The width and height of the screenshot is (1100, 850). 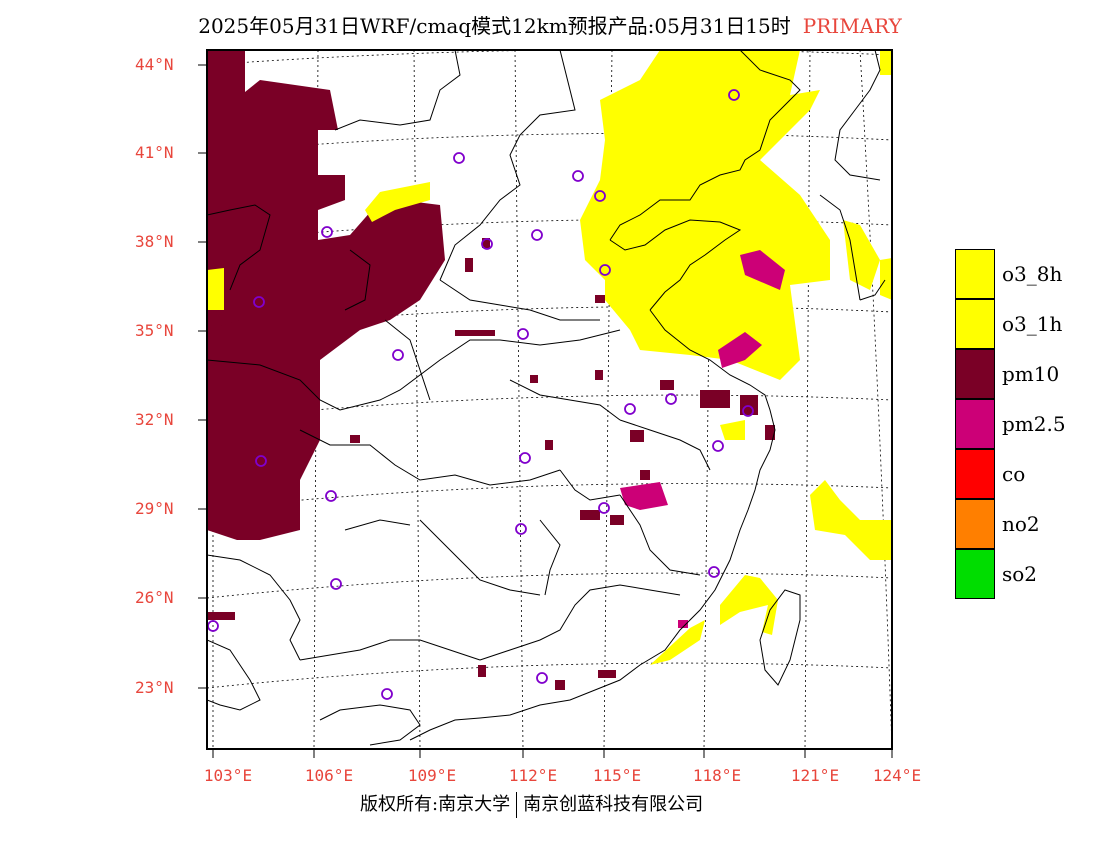 What do you see at coordinates (1020, 574) in the screenshot?
I see `legend-label: so2` at bounding box center [1020, 574].